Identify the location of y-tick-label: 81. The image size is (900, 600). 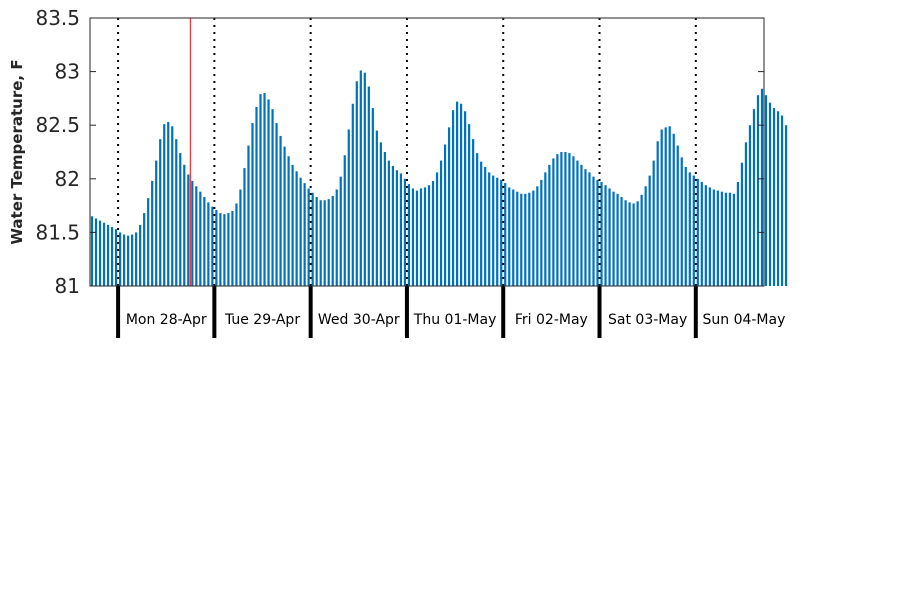
(67, 286).